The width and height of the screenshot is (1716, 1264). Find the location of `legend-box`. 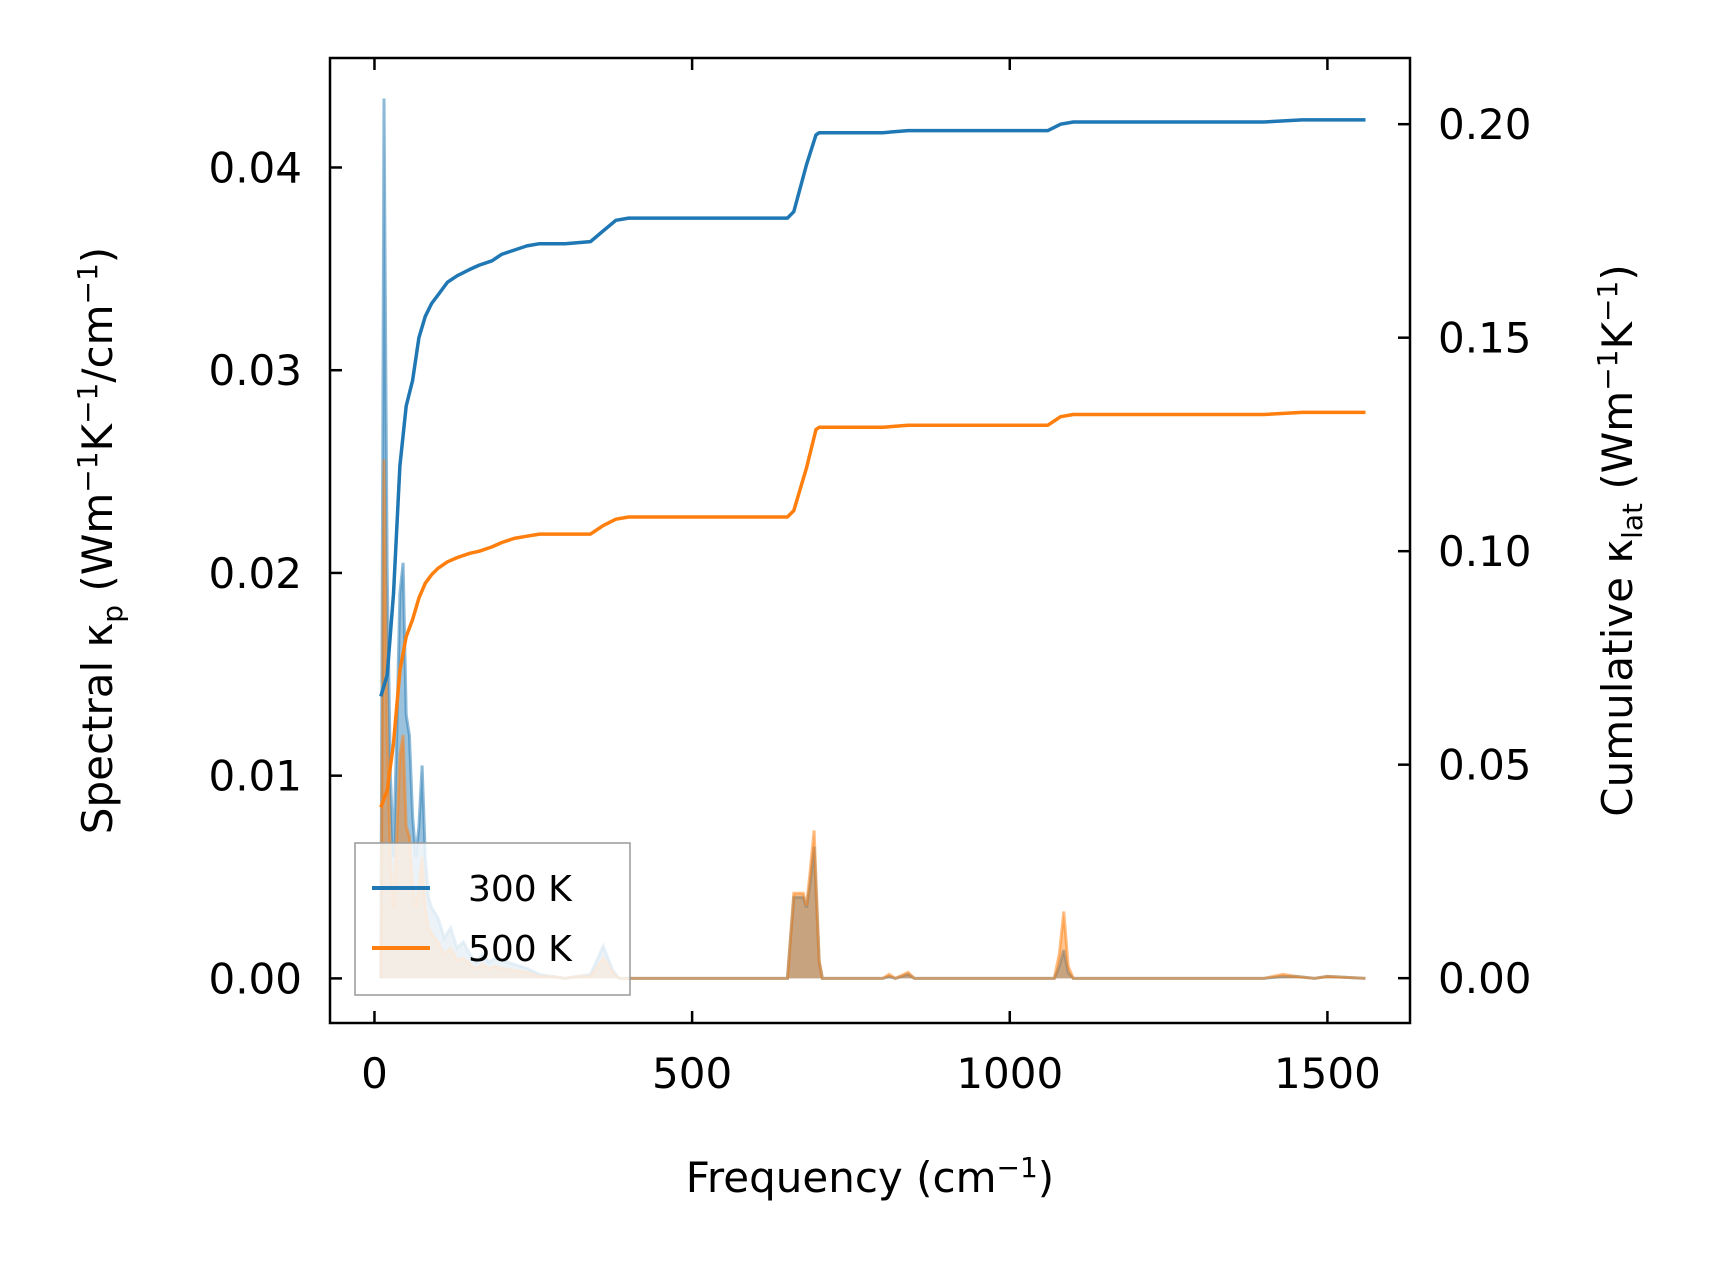

legend-box is located at coordinates (492, 919).